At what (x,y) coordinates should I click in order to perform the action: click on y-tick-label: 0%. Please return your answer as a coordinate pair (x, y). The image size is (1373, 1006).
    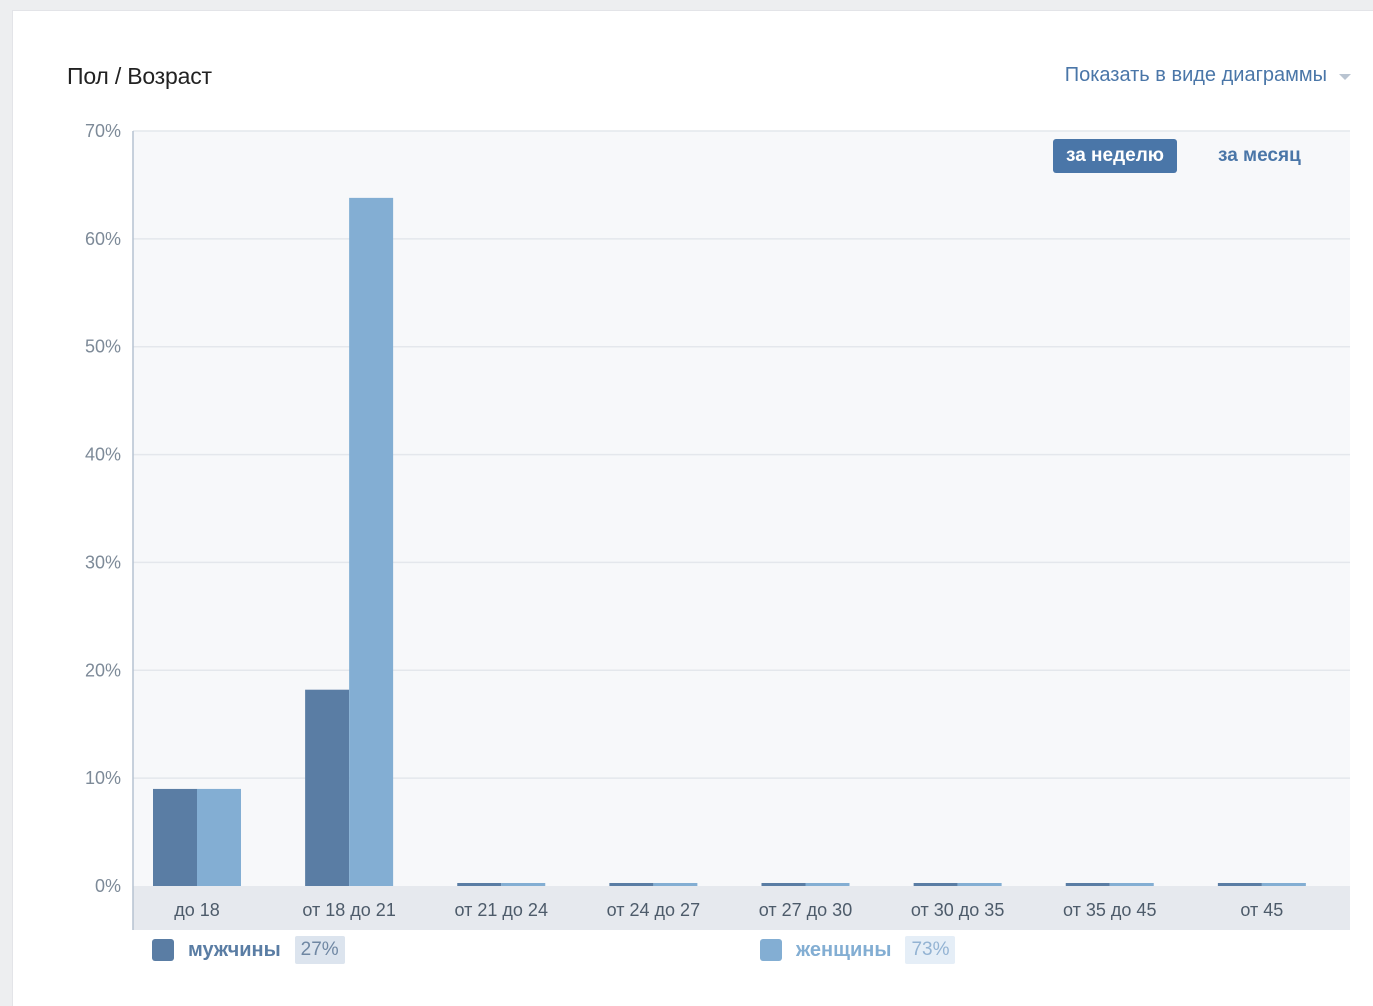
    Looking at the image, I should click on (108, 886).